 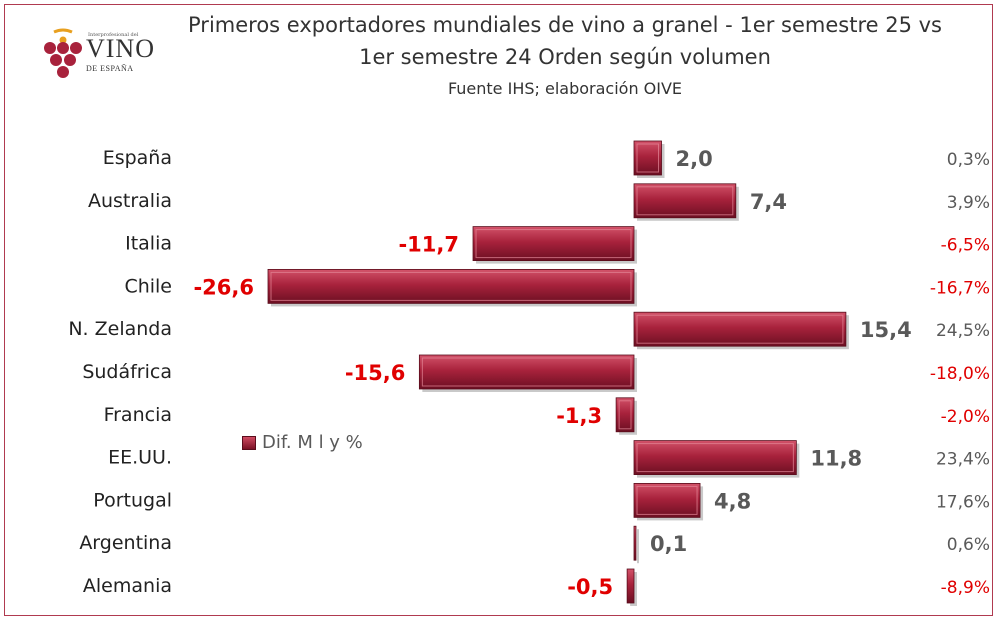 What do you see at coordinates (960, 288) in the screenshot?
I see `percent-label: -16,7%` at bounding box center [960, 288].